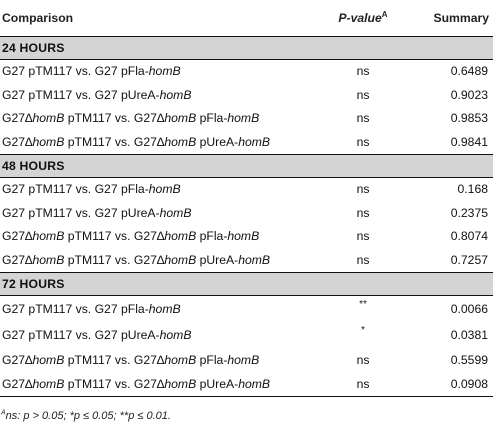 Image resolution: width=493 pixels, height=431 pixels. I want to click on table-row: G27 pTM117 vs. G27 pFla-homB ** 0.0066, so click(246, 308).